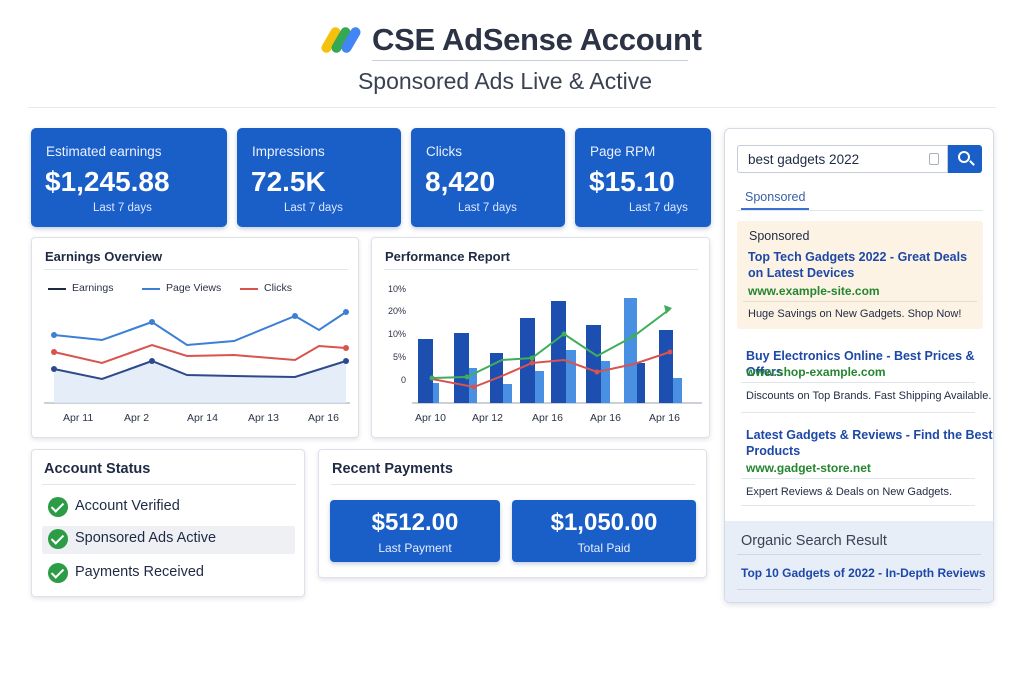  What do you see at coordinates (775, 209) in the screenshot?
I see `tab-indicator` at bounding box center [775, 209].